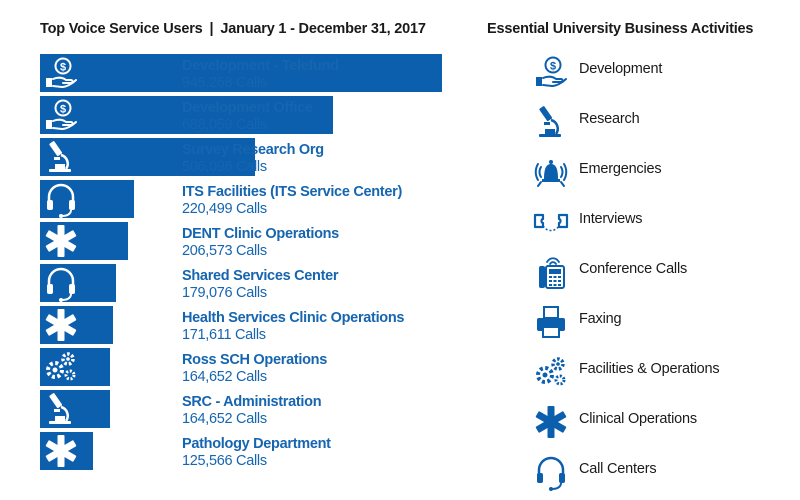 This screenshot has height=500, width=800. What do you see at coordinates (260, 66) in the screenshot?
I see `bar-label-1: Development - Telefund` at bounding box center [260, 66].